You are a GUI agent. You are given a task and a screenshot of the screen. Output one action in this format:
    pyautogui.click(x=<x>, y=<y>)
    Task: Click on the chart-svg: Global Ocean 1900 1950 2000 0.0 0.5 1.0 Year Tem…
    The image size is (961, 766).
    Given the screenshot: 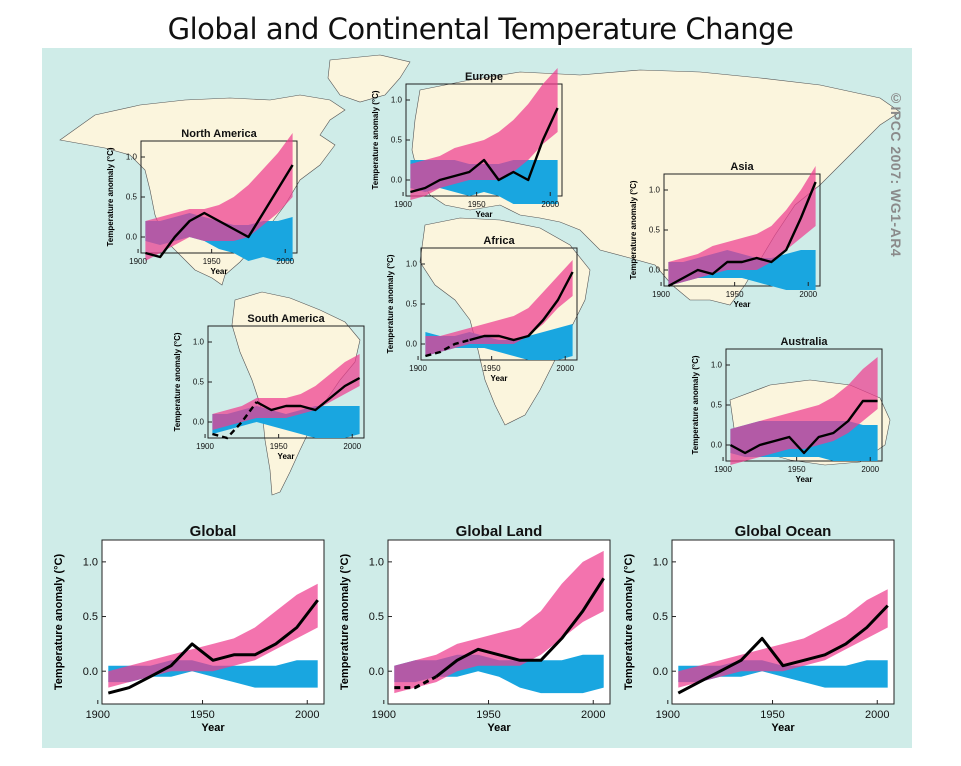 What is the action you would take?
    pyautogui.click(x=759, y=628)
    